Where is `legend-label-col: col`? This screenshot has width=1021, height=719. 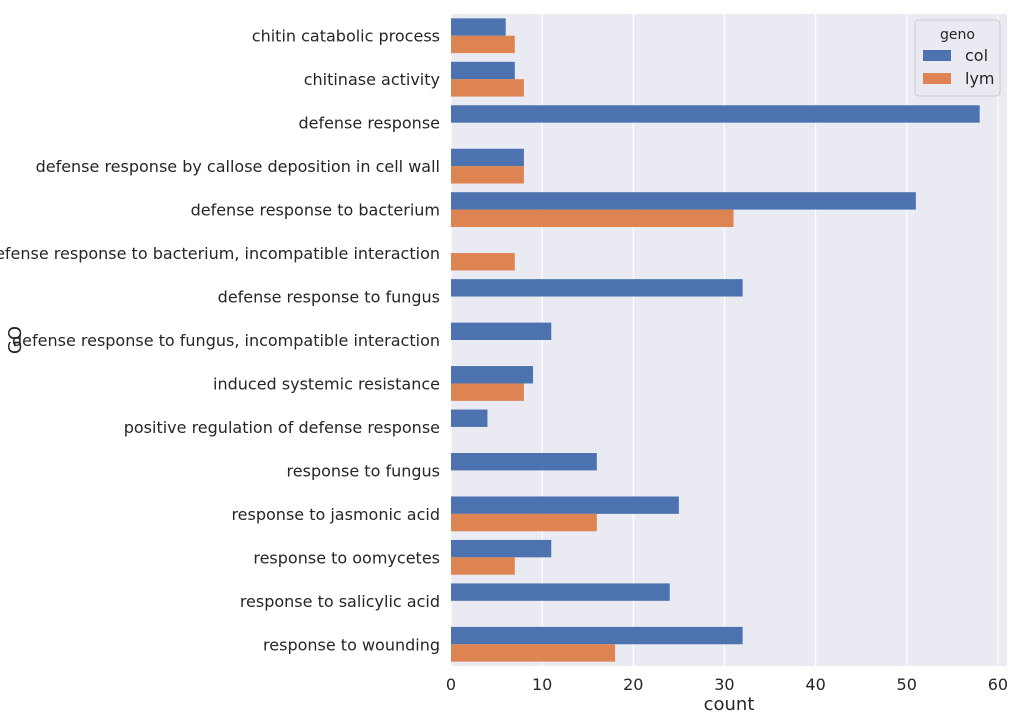
legend-label-col: col is located at coordinates (976, 55).